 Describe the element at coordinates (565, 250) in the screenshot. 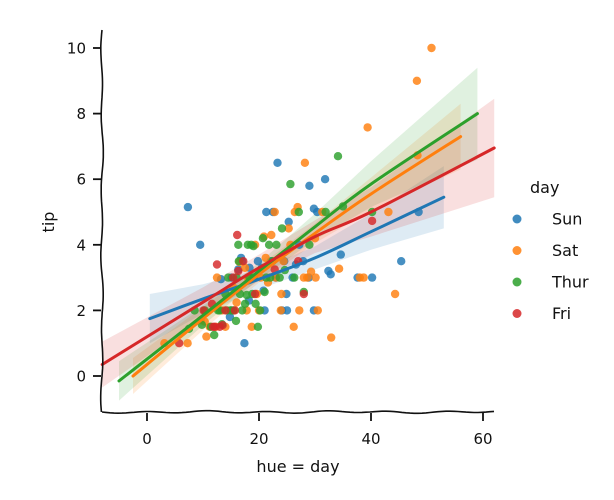

I see `legend-label-sat: Sat` at that location.